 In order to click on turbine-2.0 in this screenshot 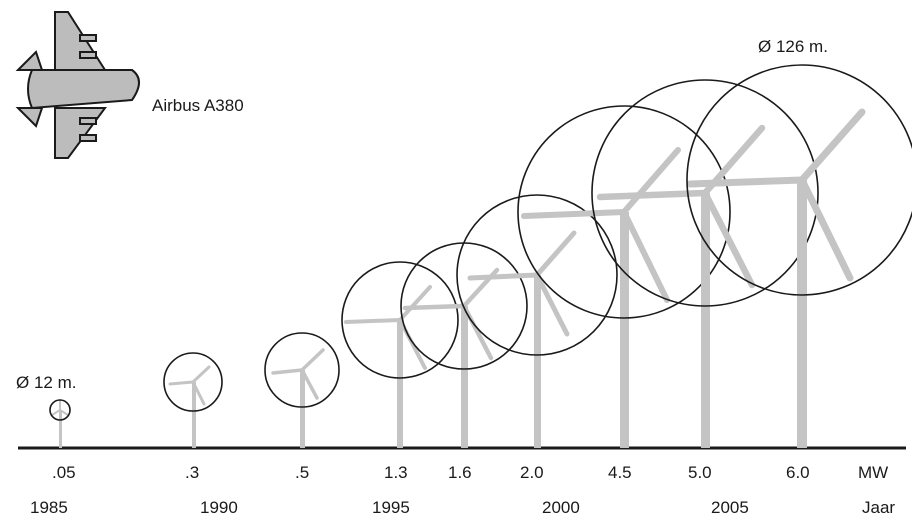, I will do `click(537, 321)`.